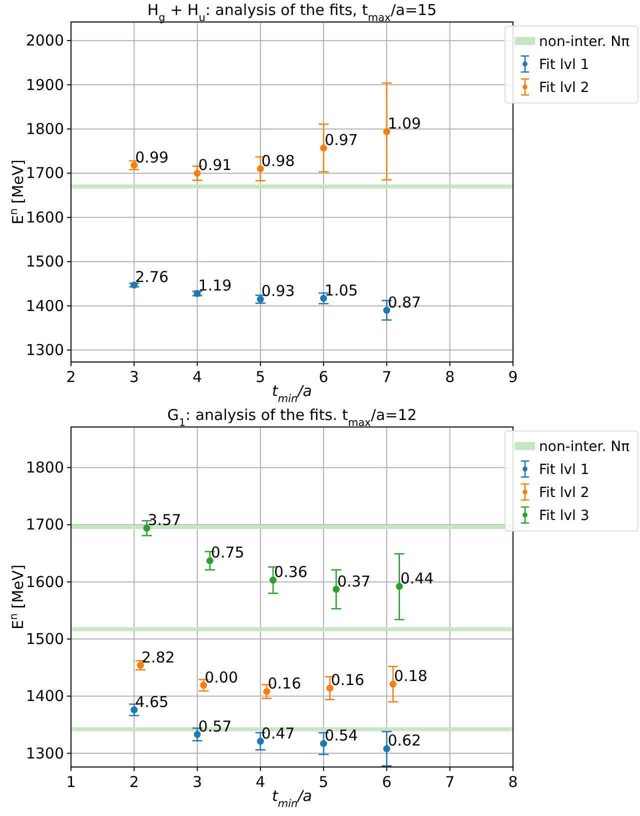 The image size is (640, 816). I want to click on y-tick-label: 2000, so click(45, 41).